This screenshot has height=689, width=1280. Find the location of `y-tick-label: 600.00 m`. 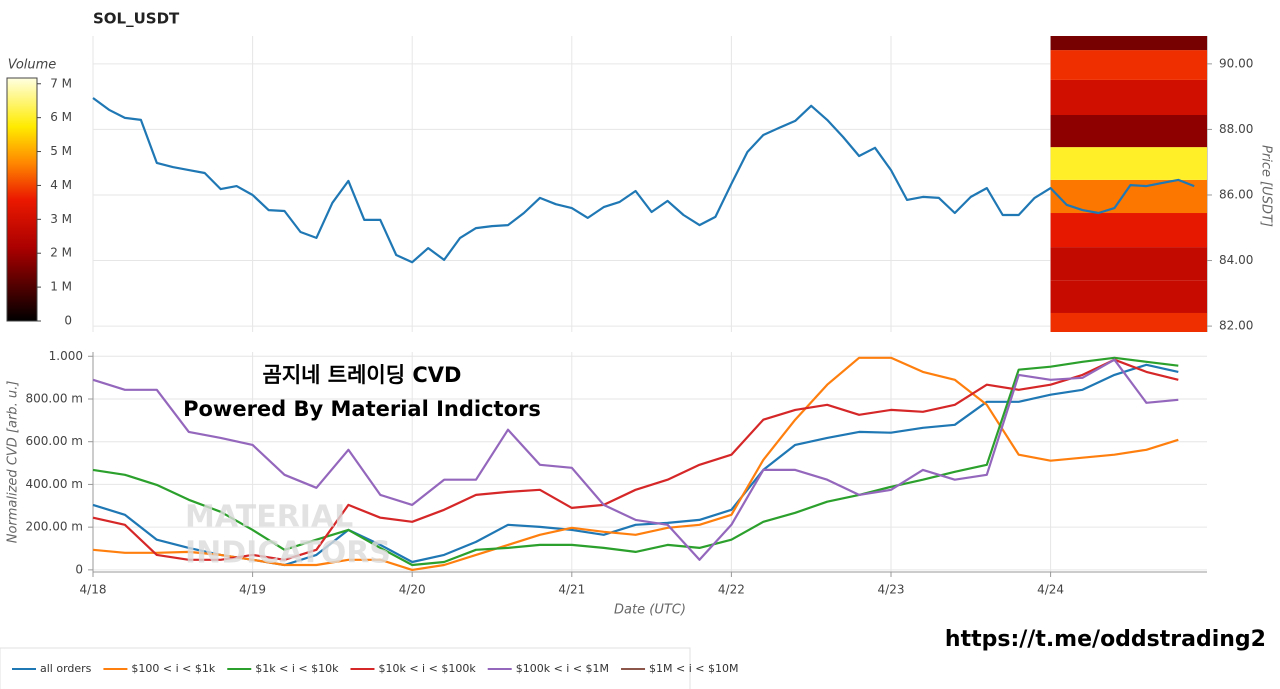

y-tick-label: 600.00 m is located at coordinates (55, 441).